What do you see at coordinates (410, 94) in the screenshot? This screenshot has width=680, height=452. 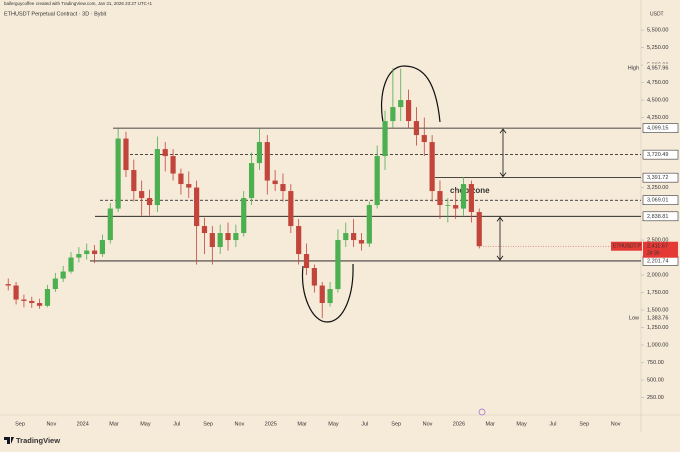 I see `top-circle-drawing` at bounding box center [410, 94].